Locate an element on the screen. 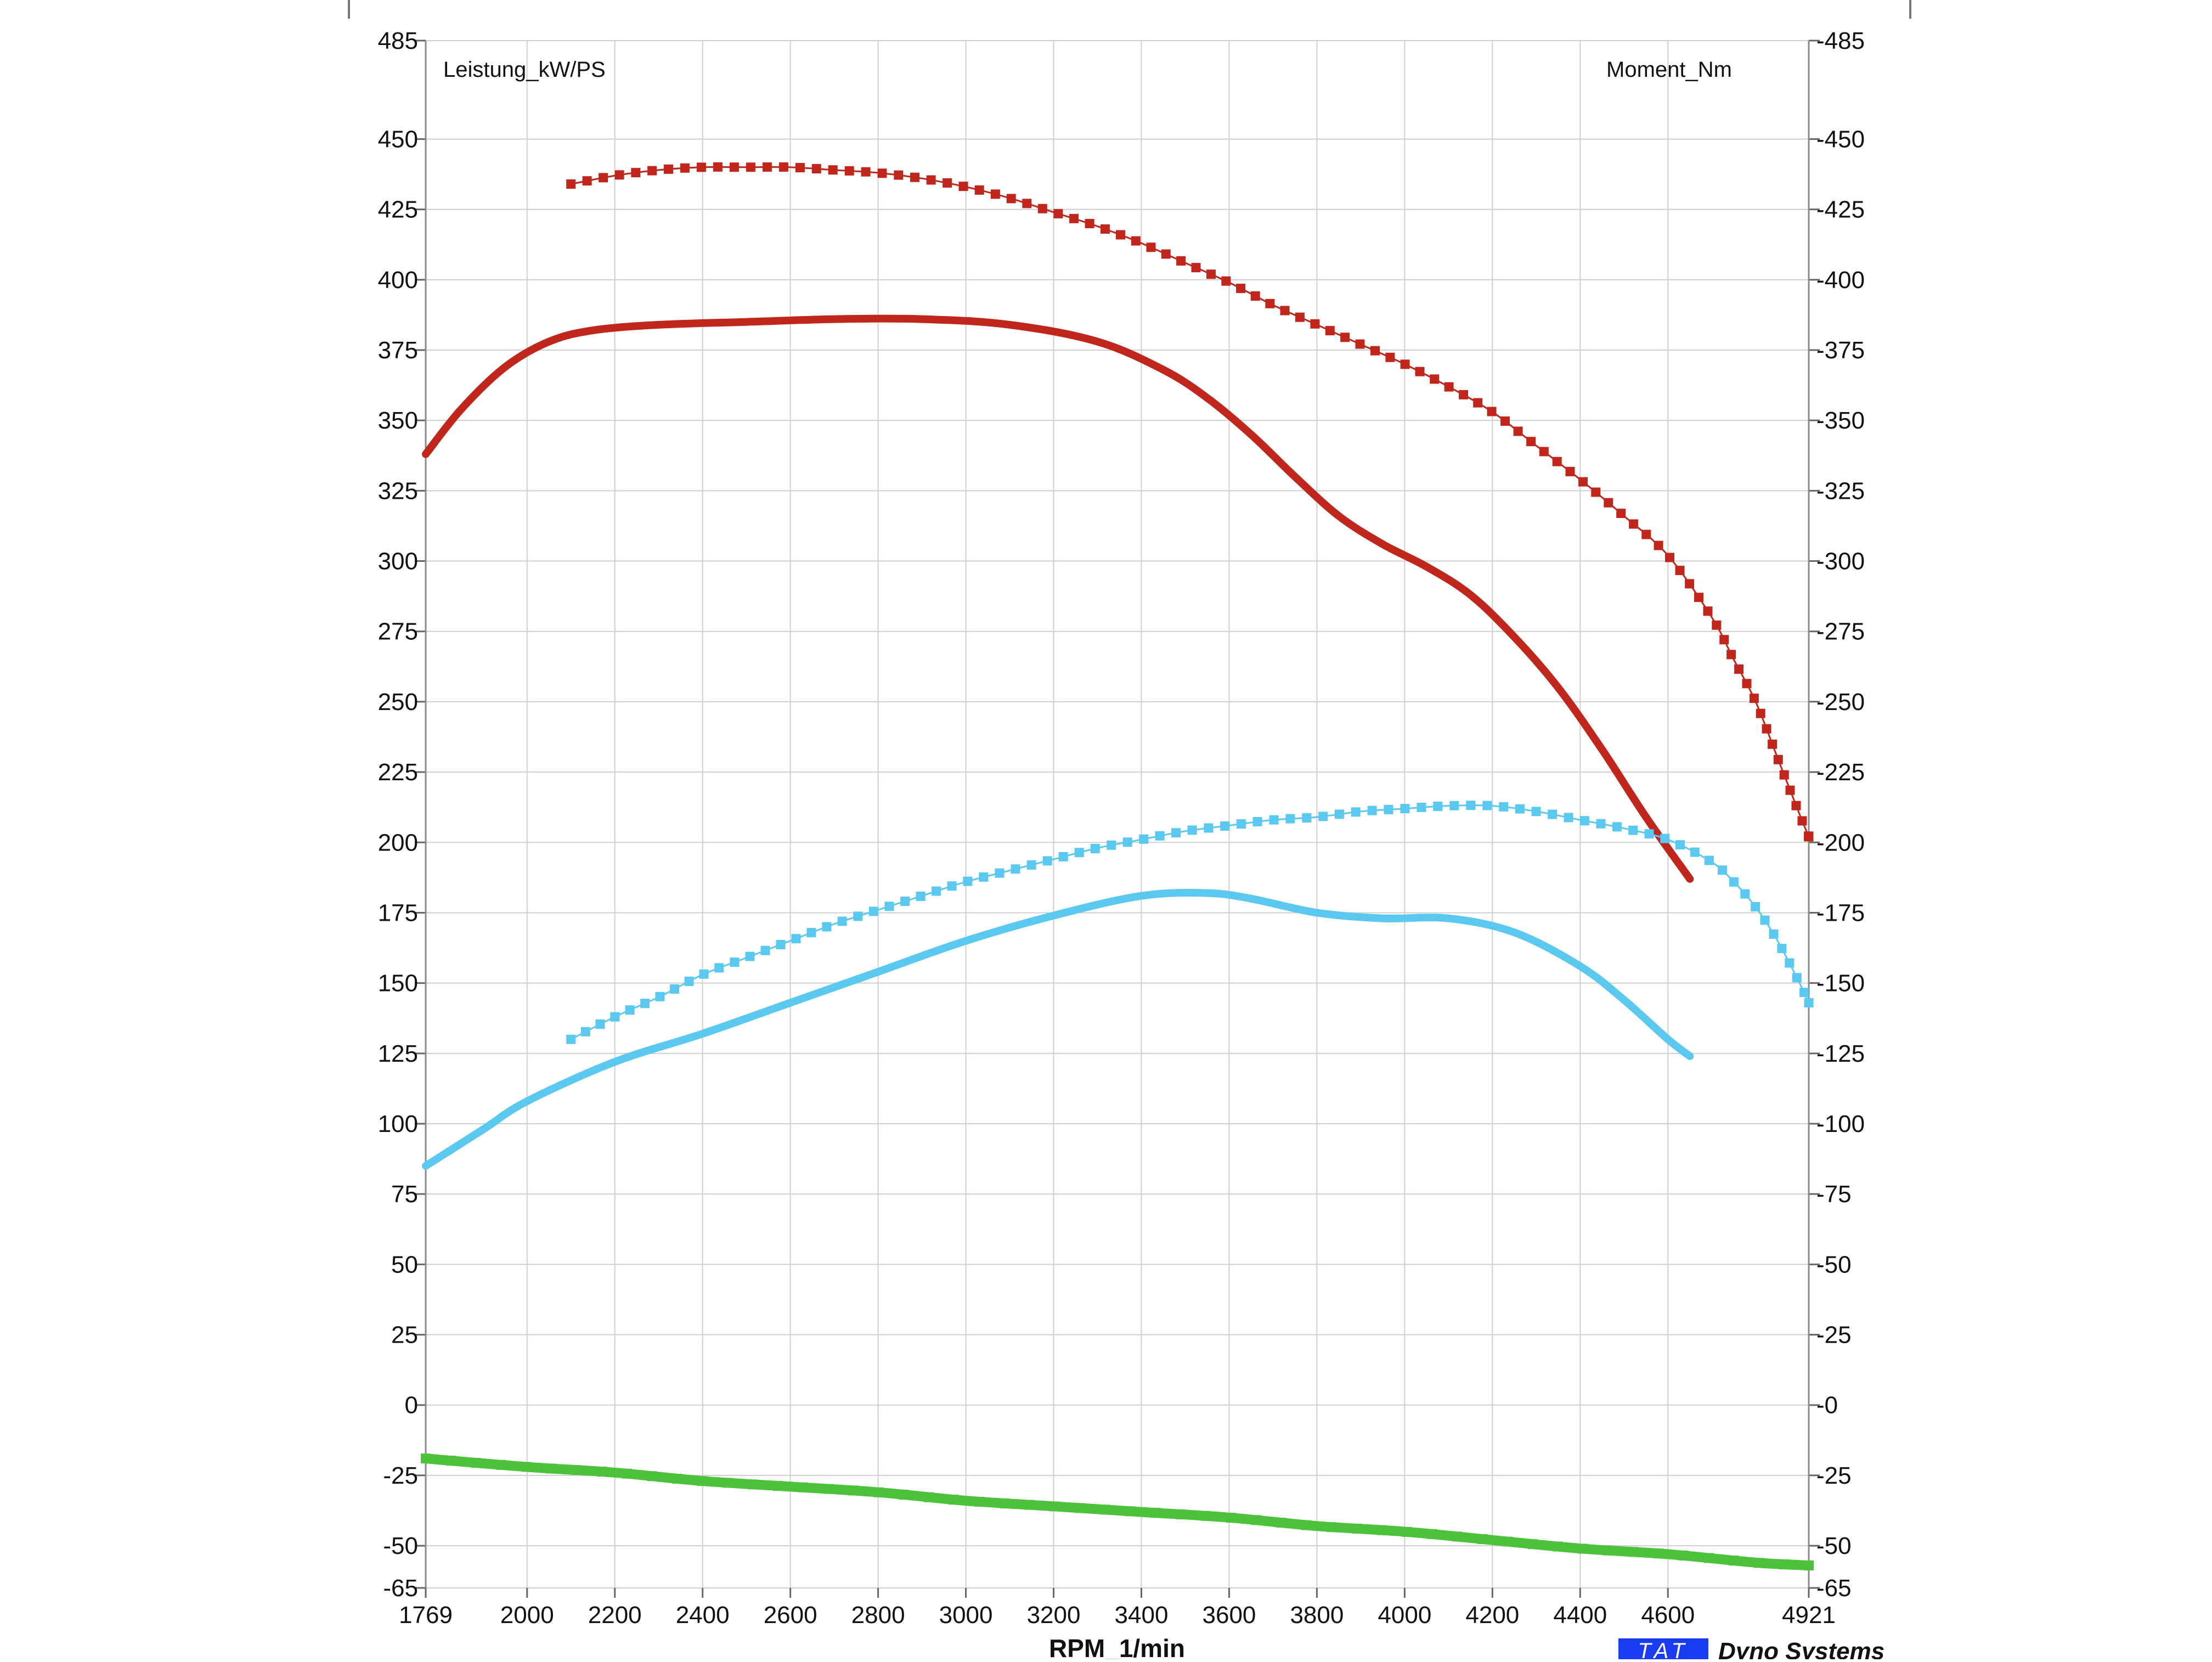 Image resolution: width=2212 pixels, height=1662 pixels. left-y-tick-label: 400 is located at coordinates (398, 280).